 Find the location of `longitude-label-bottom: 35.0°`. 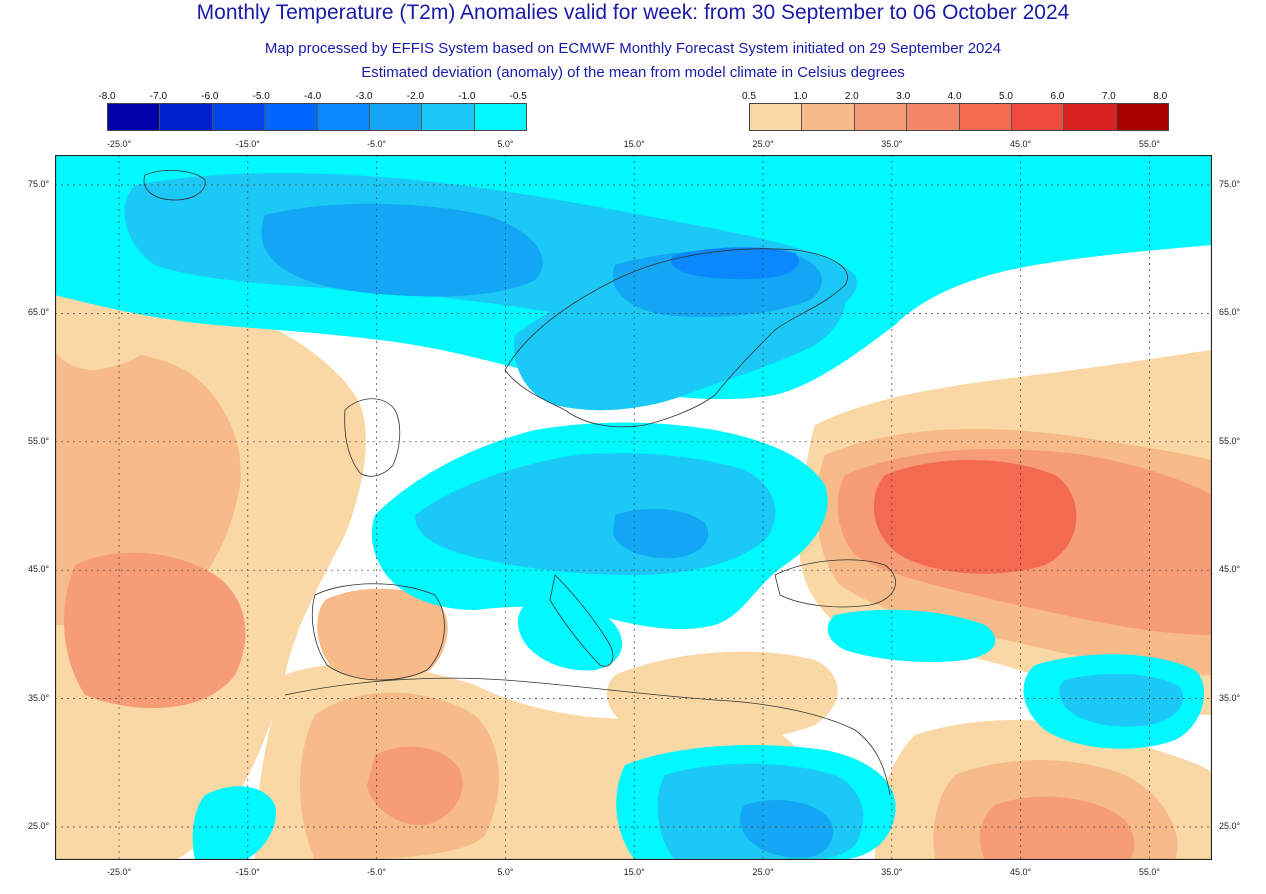

longitude-label-bottom: 35.0° is located at coordinates (892, 872).